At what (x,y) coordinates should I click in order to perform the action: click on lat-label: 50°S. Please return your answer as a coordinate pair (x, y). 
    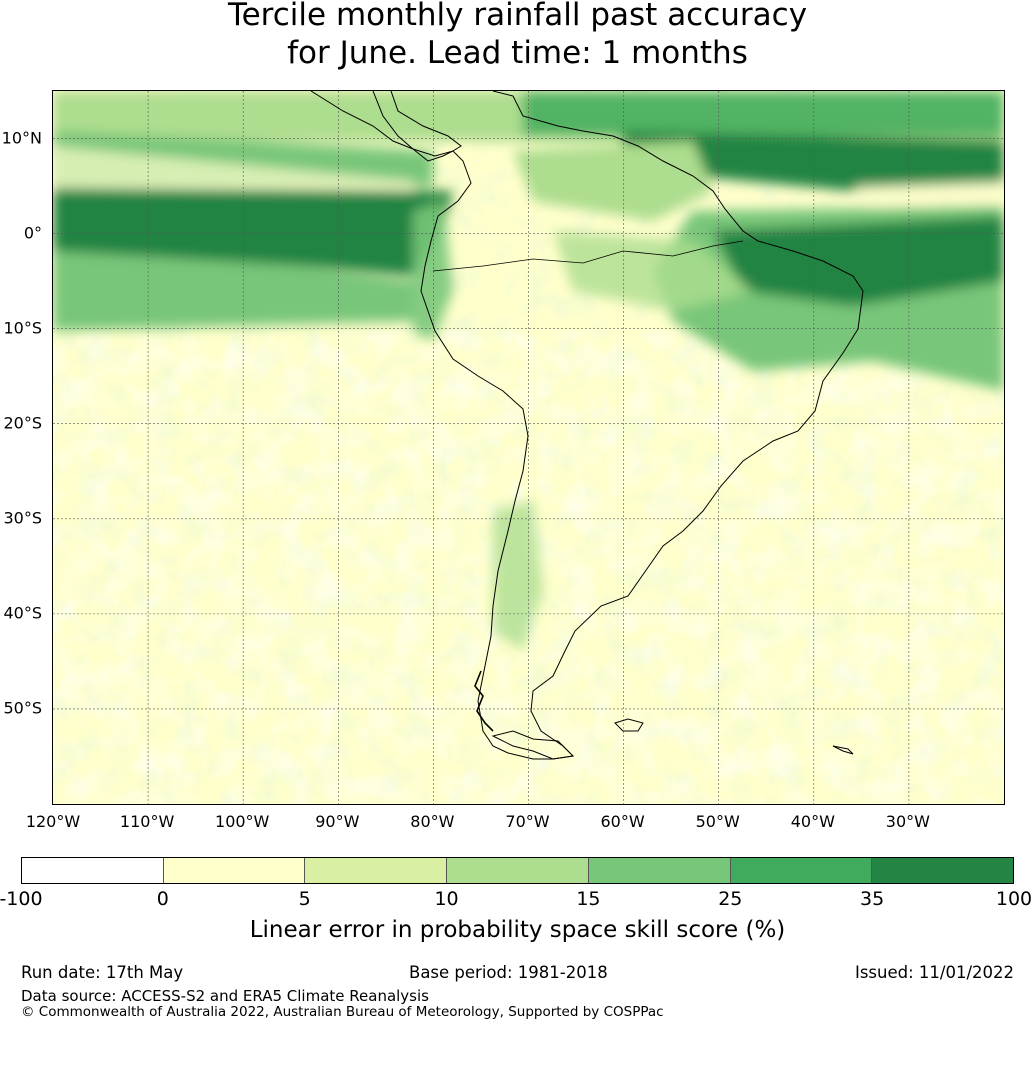
    Looking at the image, I should click on (22, 708).